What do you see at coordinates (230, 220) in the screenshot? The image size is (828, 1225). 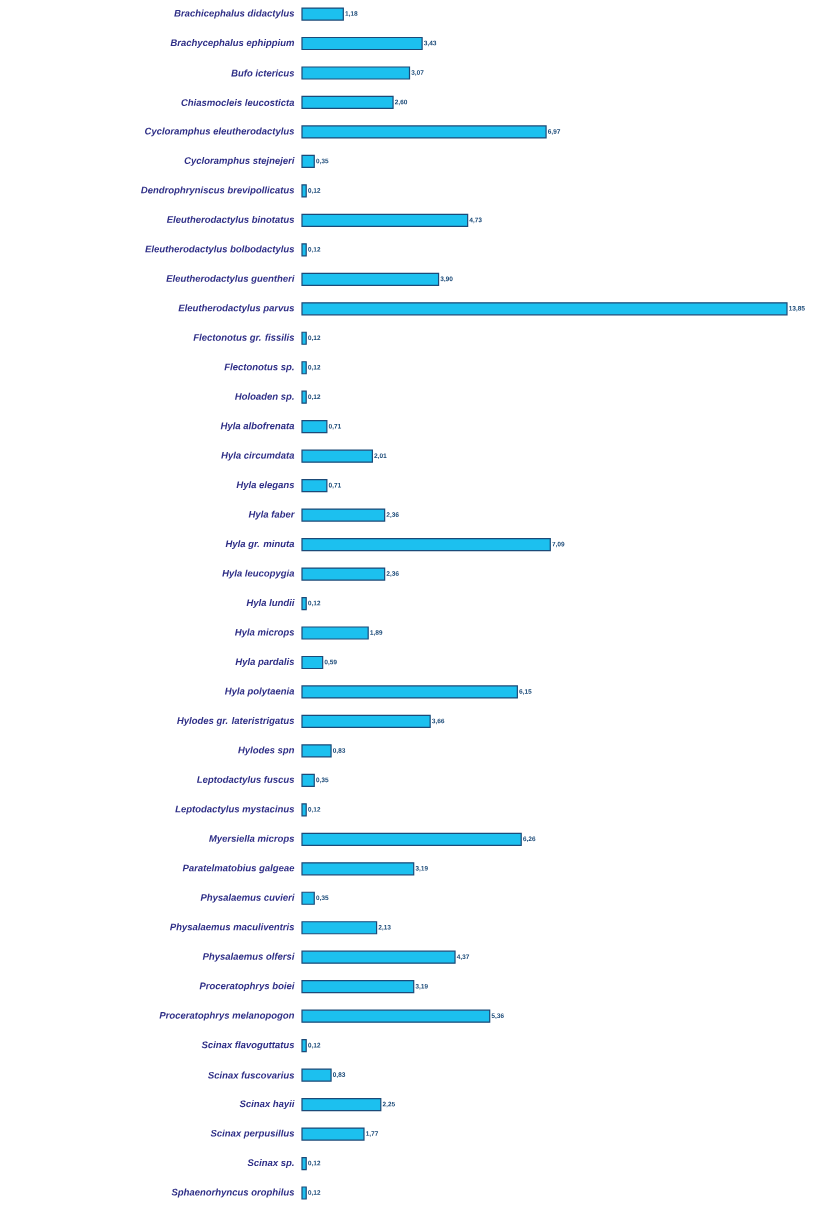 I see `y-tick-label: Eleutherodactylus binotatus` at bounding box center [230, 220].